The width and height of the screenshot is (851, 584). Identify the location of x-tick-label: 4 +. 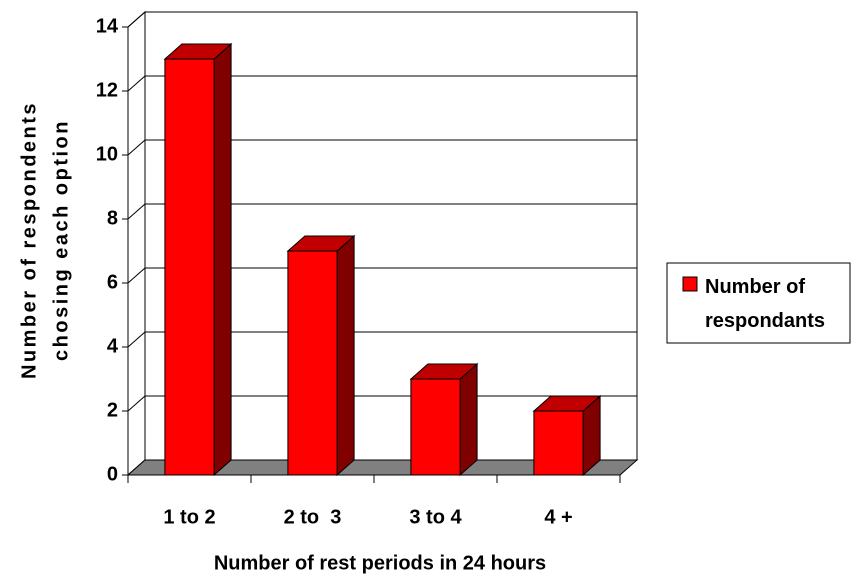
(558, 517).